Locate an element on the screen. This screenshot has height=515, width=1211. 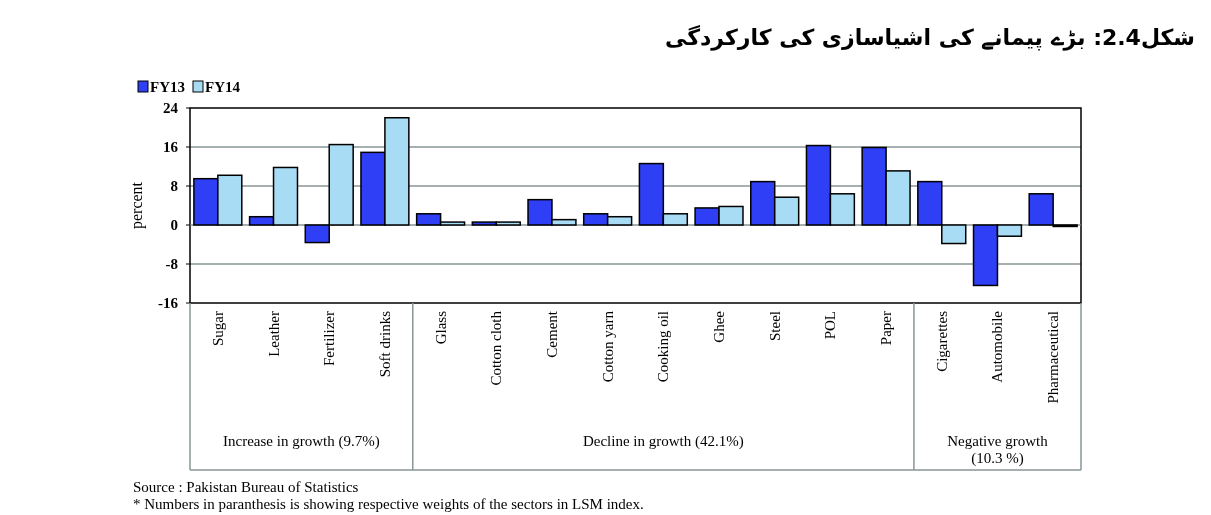
x-tick-label: Cotton yarn is located at coordinates (607, 346).